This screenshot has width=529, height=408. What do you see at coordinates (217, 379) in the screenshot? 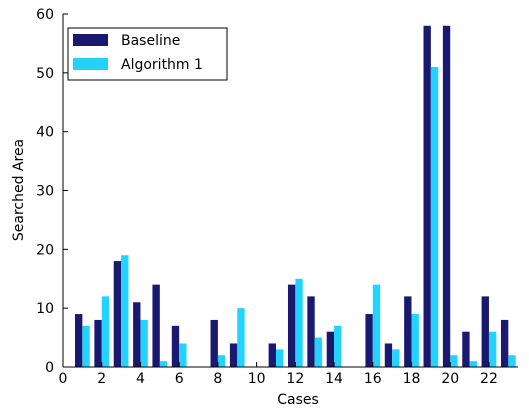
I see `x-tick-label: 8` at bounding box center [217, 379].